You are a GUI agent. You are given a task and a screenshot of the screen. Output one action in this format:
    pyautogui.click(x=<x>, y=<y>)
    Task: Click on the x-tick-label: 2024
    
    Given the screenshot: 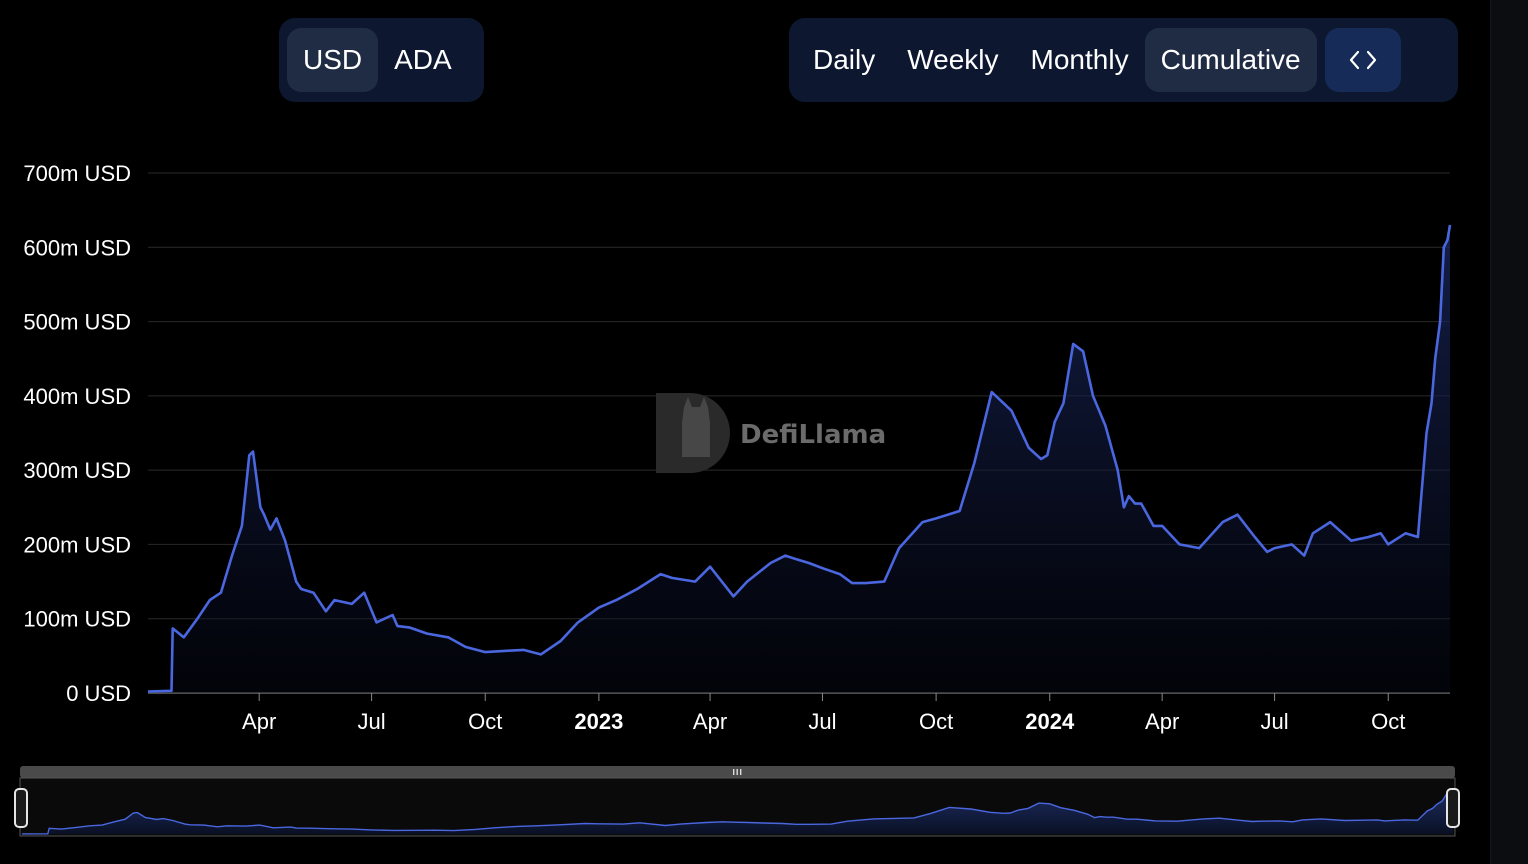 What is the action you would take?
    pyautogui.click(x=1050, y=721)
    